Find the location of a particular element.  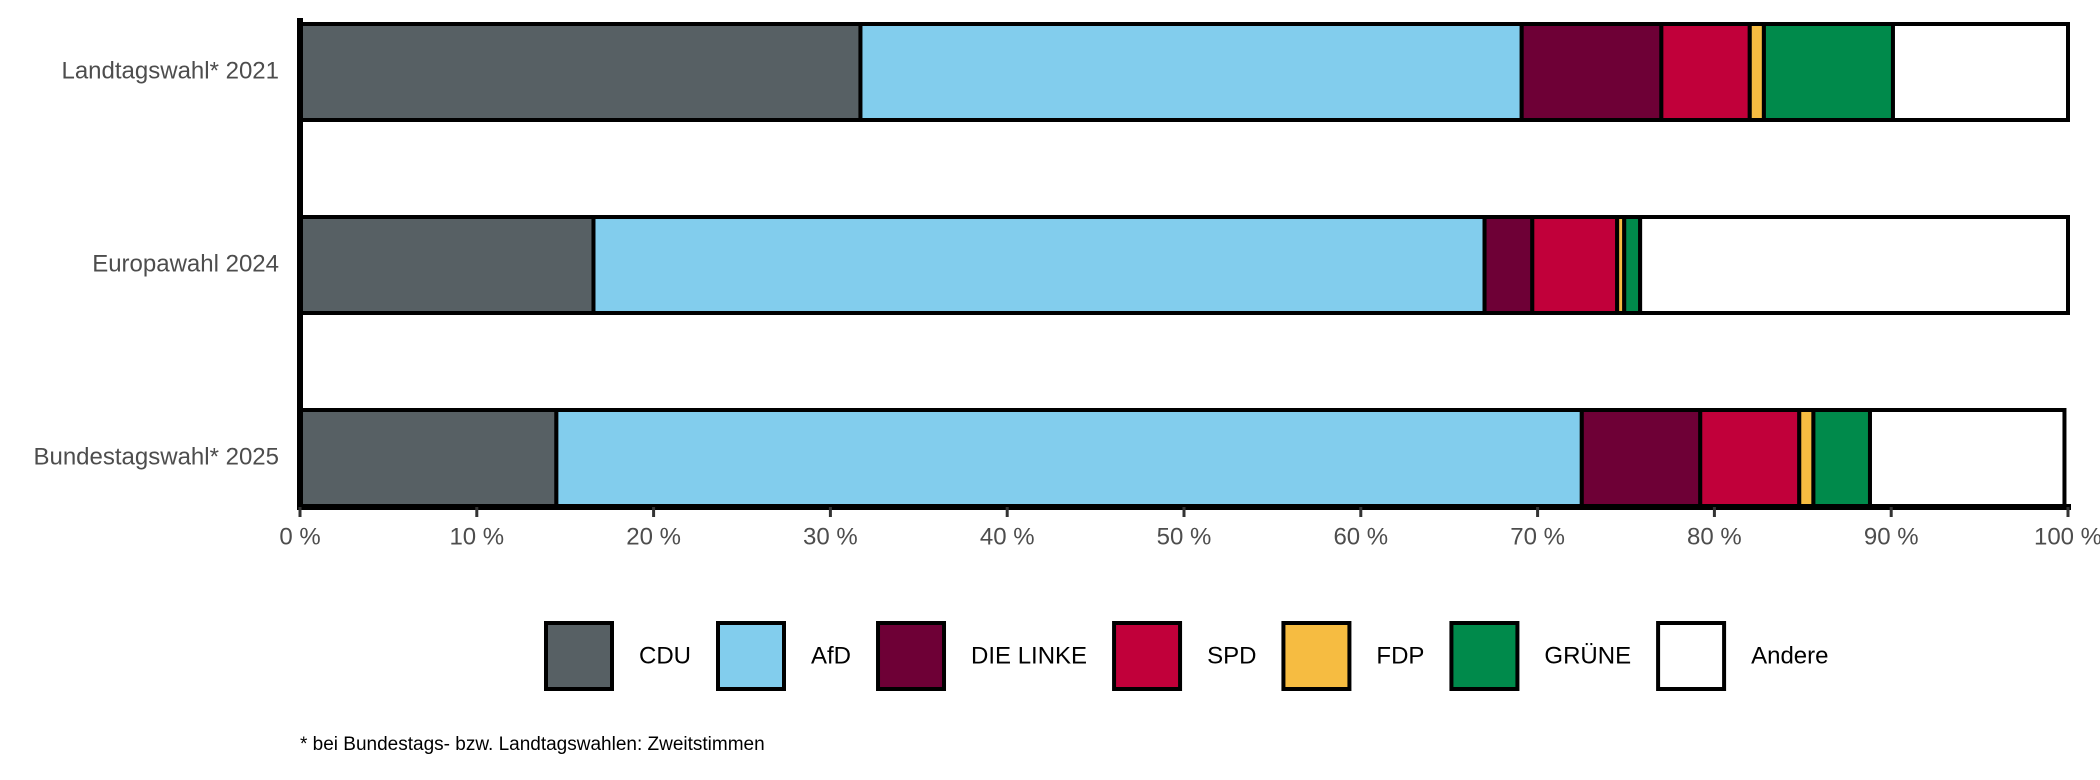

legend-label: DIE LINKE is located at coordinates (1029, 655).